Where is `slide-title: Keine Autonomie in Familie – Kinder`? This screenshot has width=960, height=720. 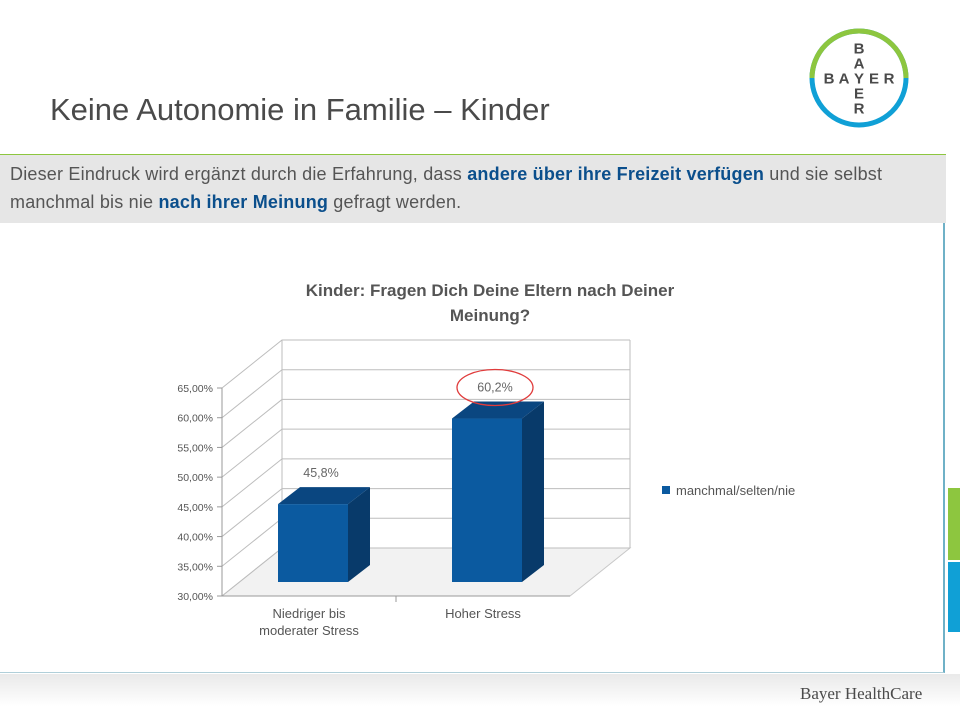 slide-title: Keine Autonomie in Familie – Kinder is located at coordinates (300, 109).